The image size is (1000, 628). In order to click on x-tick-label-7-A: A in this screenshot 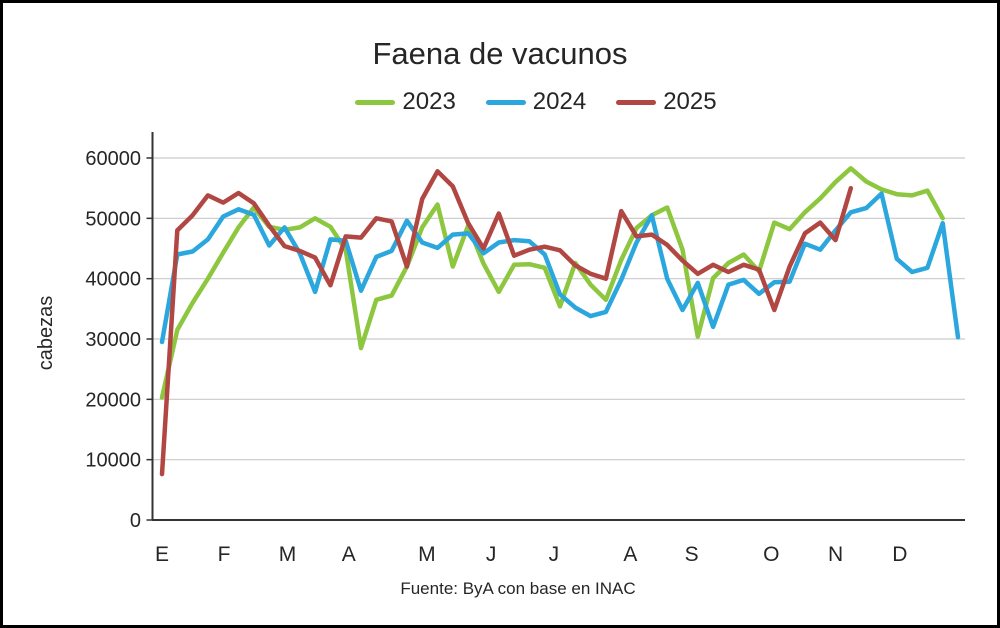, I will do `click(630, 554)`.